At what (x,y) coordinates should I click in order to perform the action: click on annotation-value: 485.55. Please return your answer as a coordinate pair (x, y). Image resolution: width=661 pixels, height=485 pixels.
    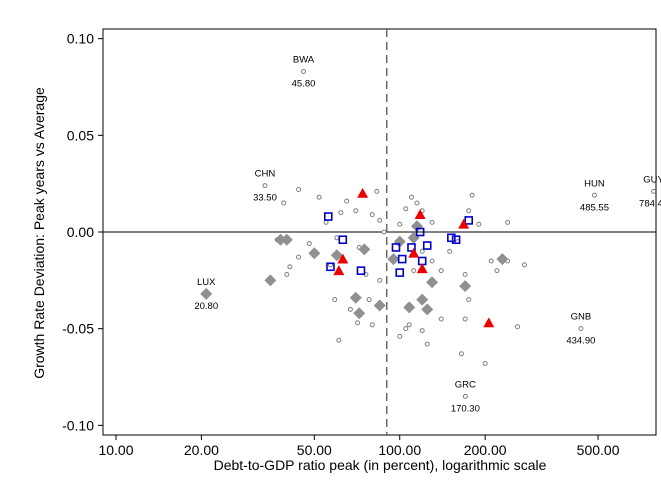
    Looking at the image, I should click on (594, 207).